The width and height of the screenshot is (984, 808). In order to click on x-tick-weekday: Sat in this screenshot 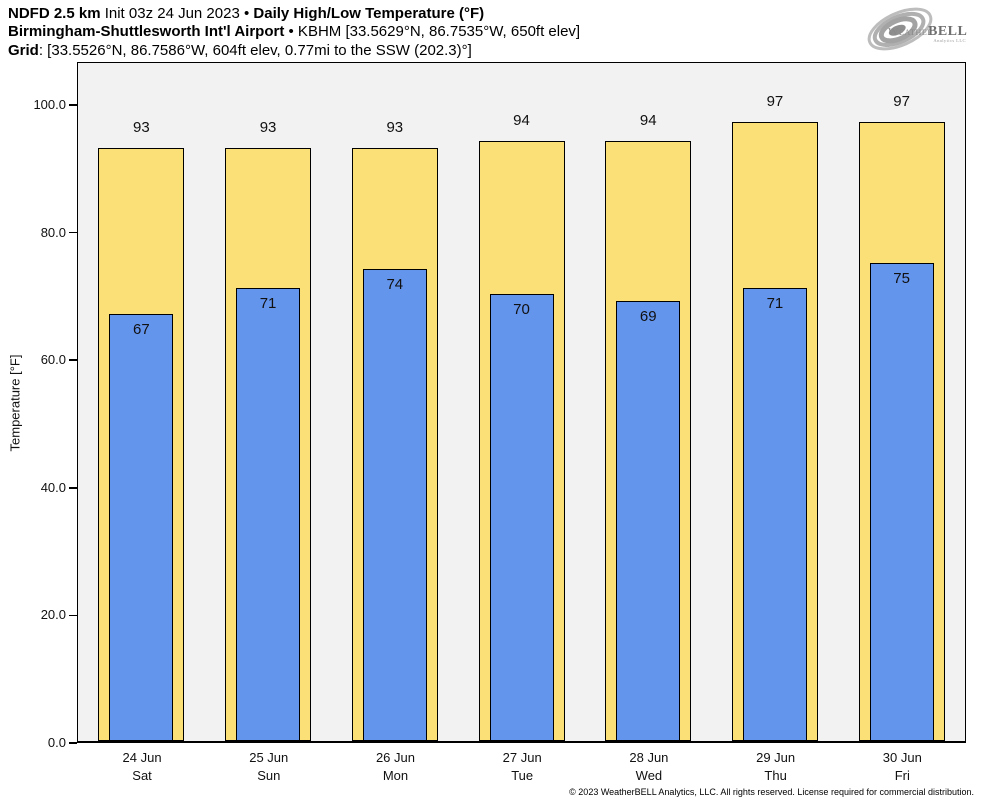, I will do `click(142, 775)`.